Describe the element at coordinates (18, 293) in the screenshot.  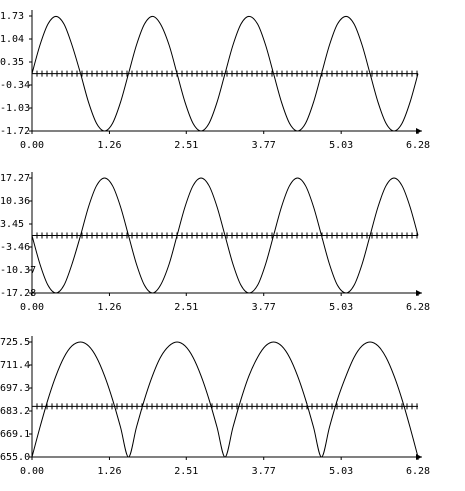
I see `y-tick-label: -17.28` at that location.